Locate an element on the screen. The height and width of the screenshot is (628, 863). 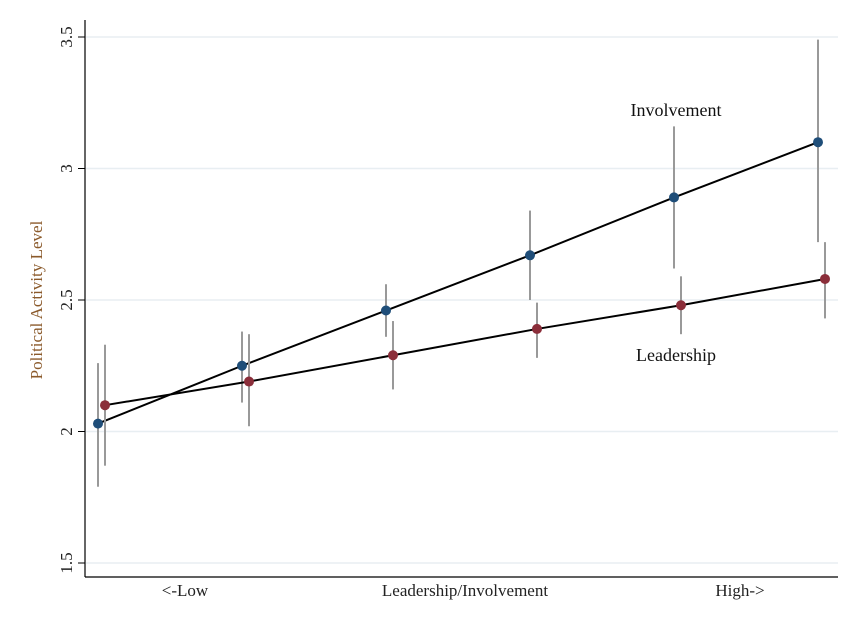
series-label-involvement: Involvement is located at coordinates (676, 110).